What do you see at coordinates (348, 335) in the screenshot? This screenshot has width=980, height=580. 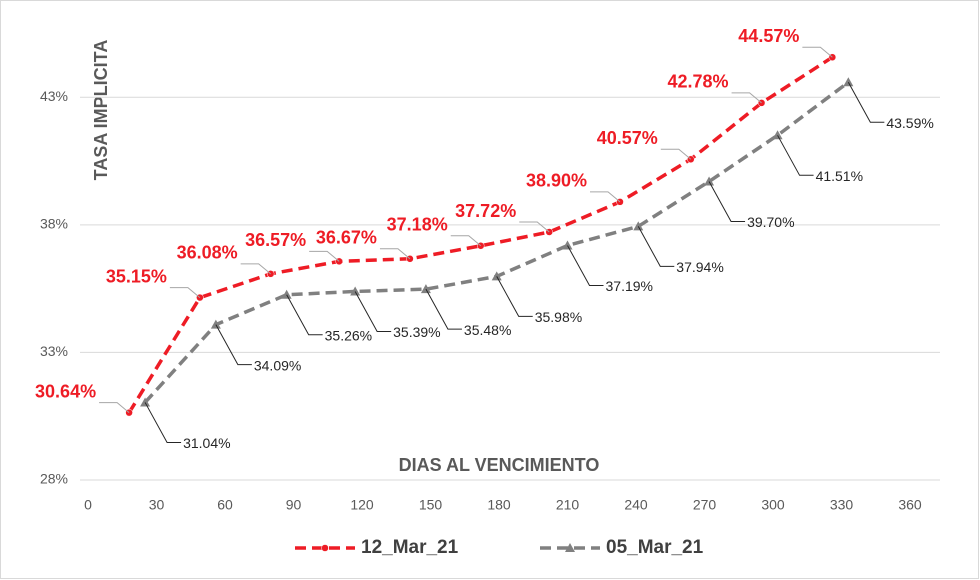 I see `data-label: 35.26%` at bounding box center [348, 335].